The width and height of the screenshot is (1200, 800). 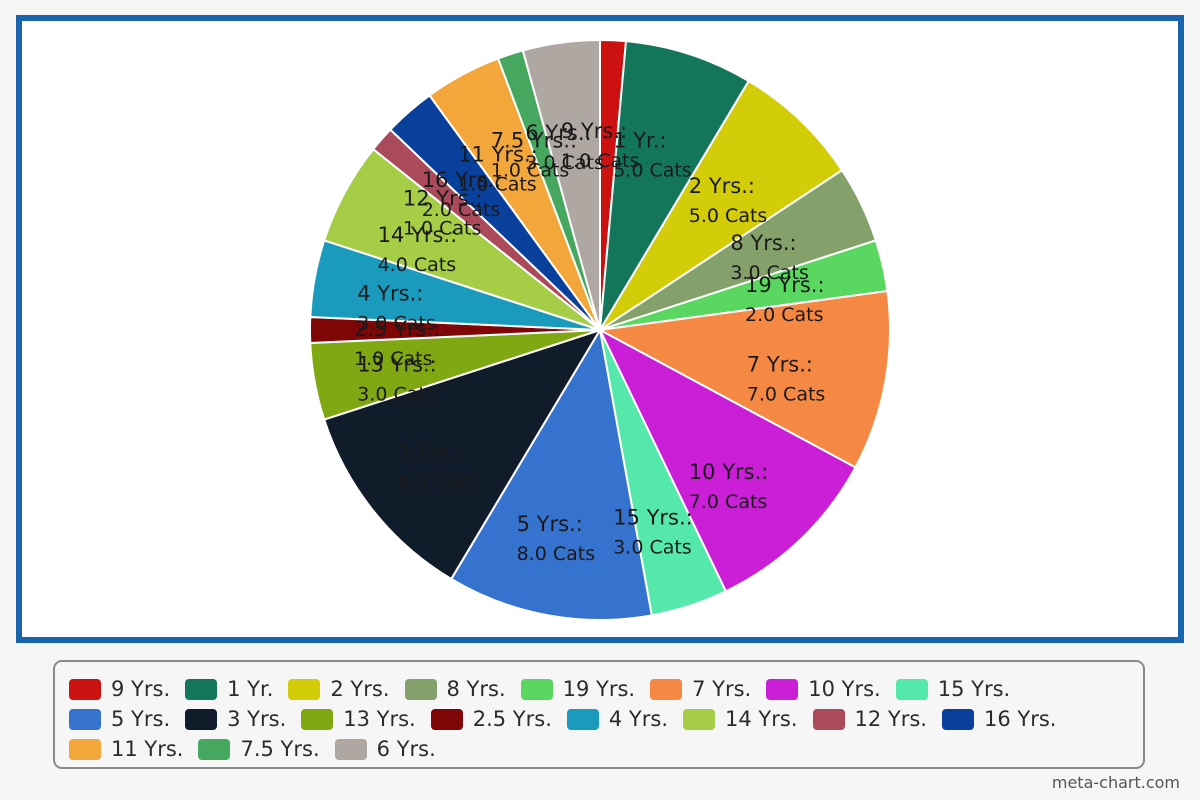 What do you see at coordinates (652, 171) in the screenshot?
I see `slice-value-1-yr: 5.0 Cats` at bounding box center [652, 171].